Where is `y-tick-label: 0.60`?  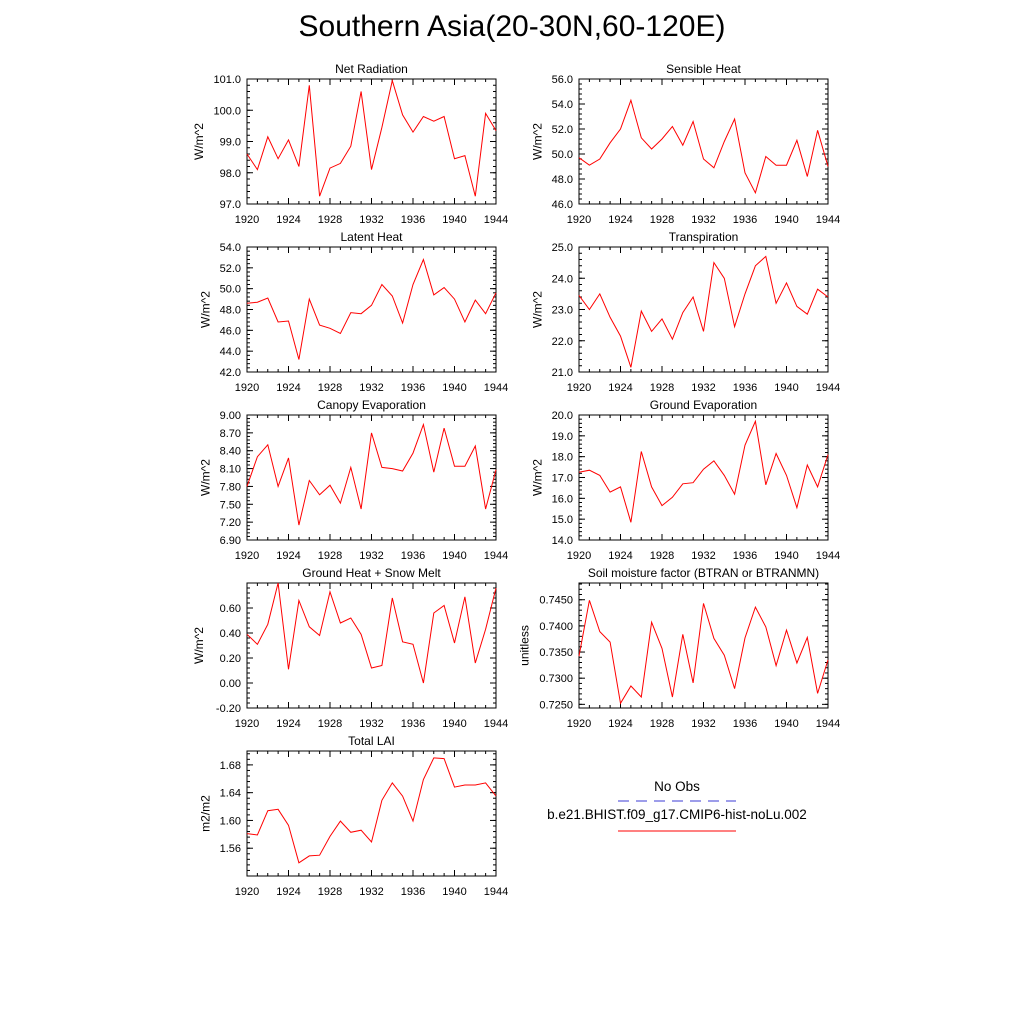
y-tick-label: 0.60 is located at coordinates (230, 609).